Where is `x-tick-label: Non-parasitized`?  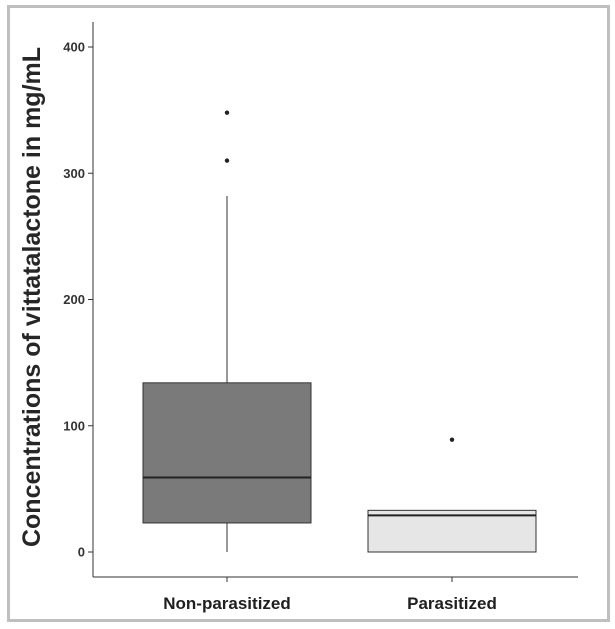 x-tick-label: Non-parasitized is located at coordinates (227, 603).